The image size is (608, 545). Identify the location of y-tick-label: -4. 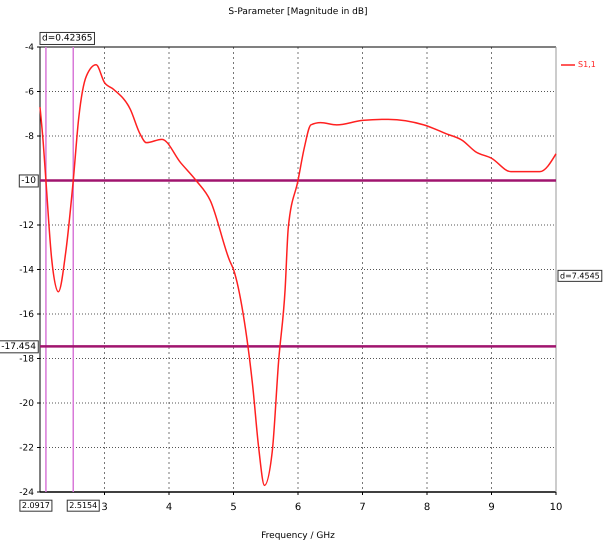
(29, 47).